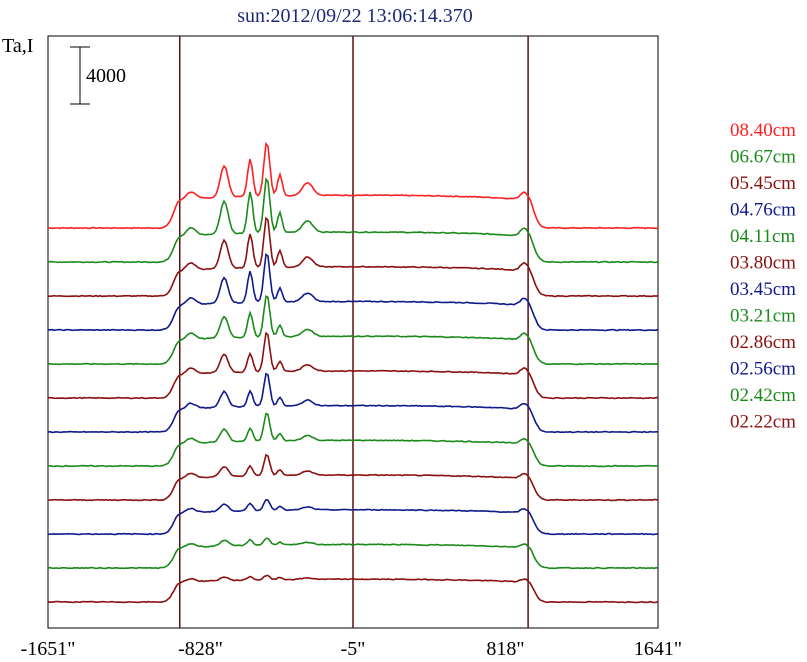  What do you see at coordinates (353, 553) in the screenshot?
I see `series-line-02.42cm` at bounding box center [353, 553].